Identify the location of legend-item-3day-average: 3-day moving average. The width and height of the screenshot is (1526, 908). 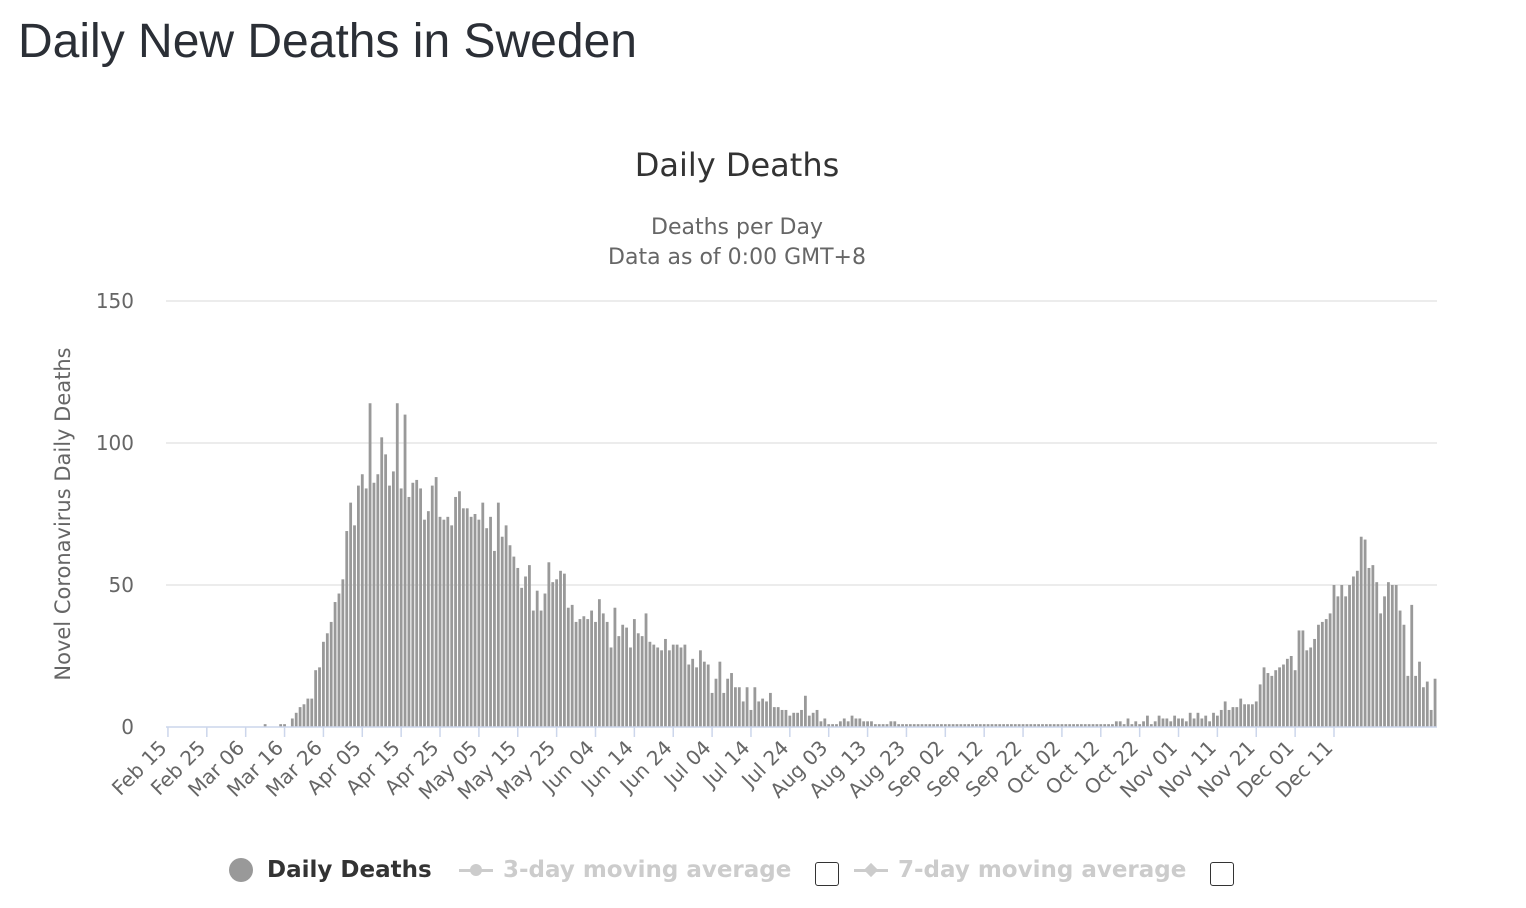
(625, 870).